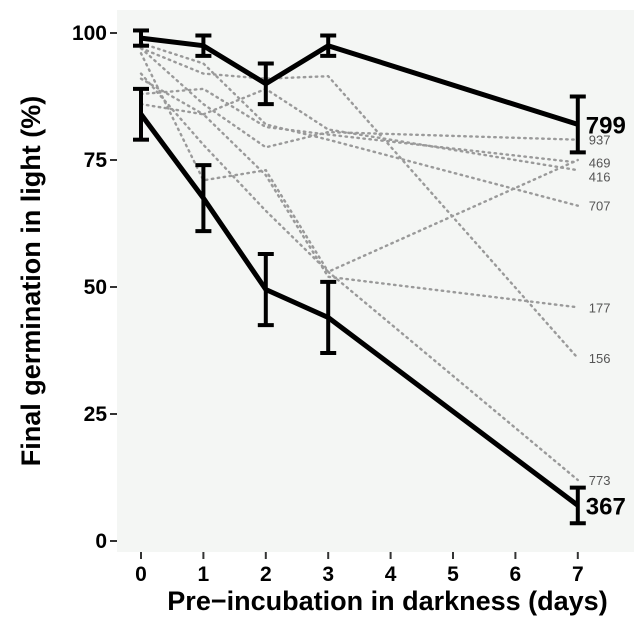 The height and width of the screenshot is (627, 644). Describe the element at coordinates (387, 601) in the screenshot. I see `x-axis-title: Pre−incubation in darkness (days)` at that location.